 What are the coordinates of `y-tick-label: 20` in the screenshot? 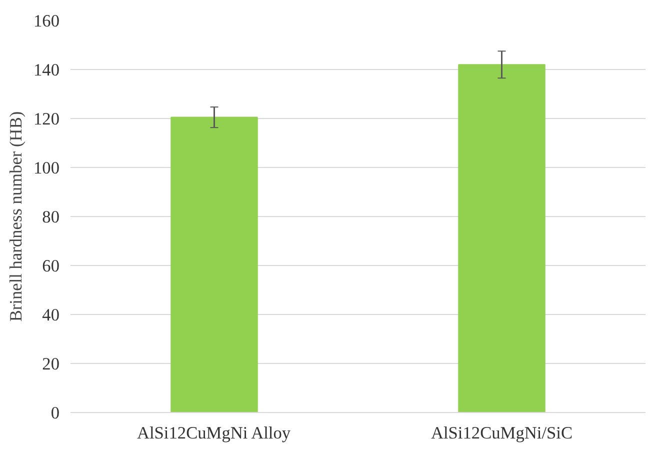 It's located at (51, 364).